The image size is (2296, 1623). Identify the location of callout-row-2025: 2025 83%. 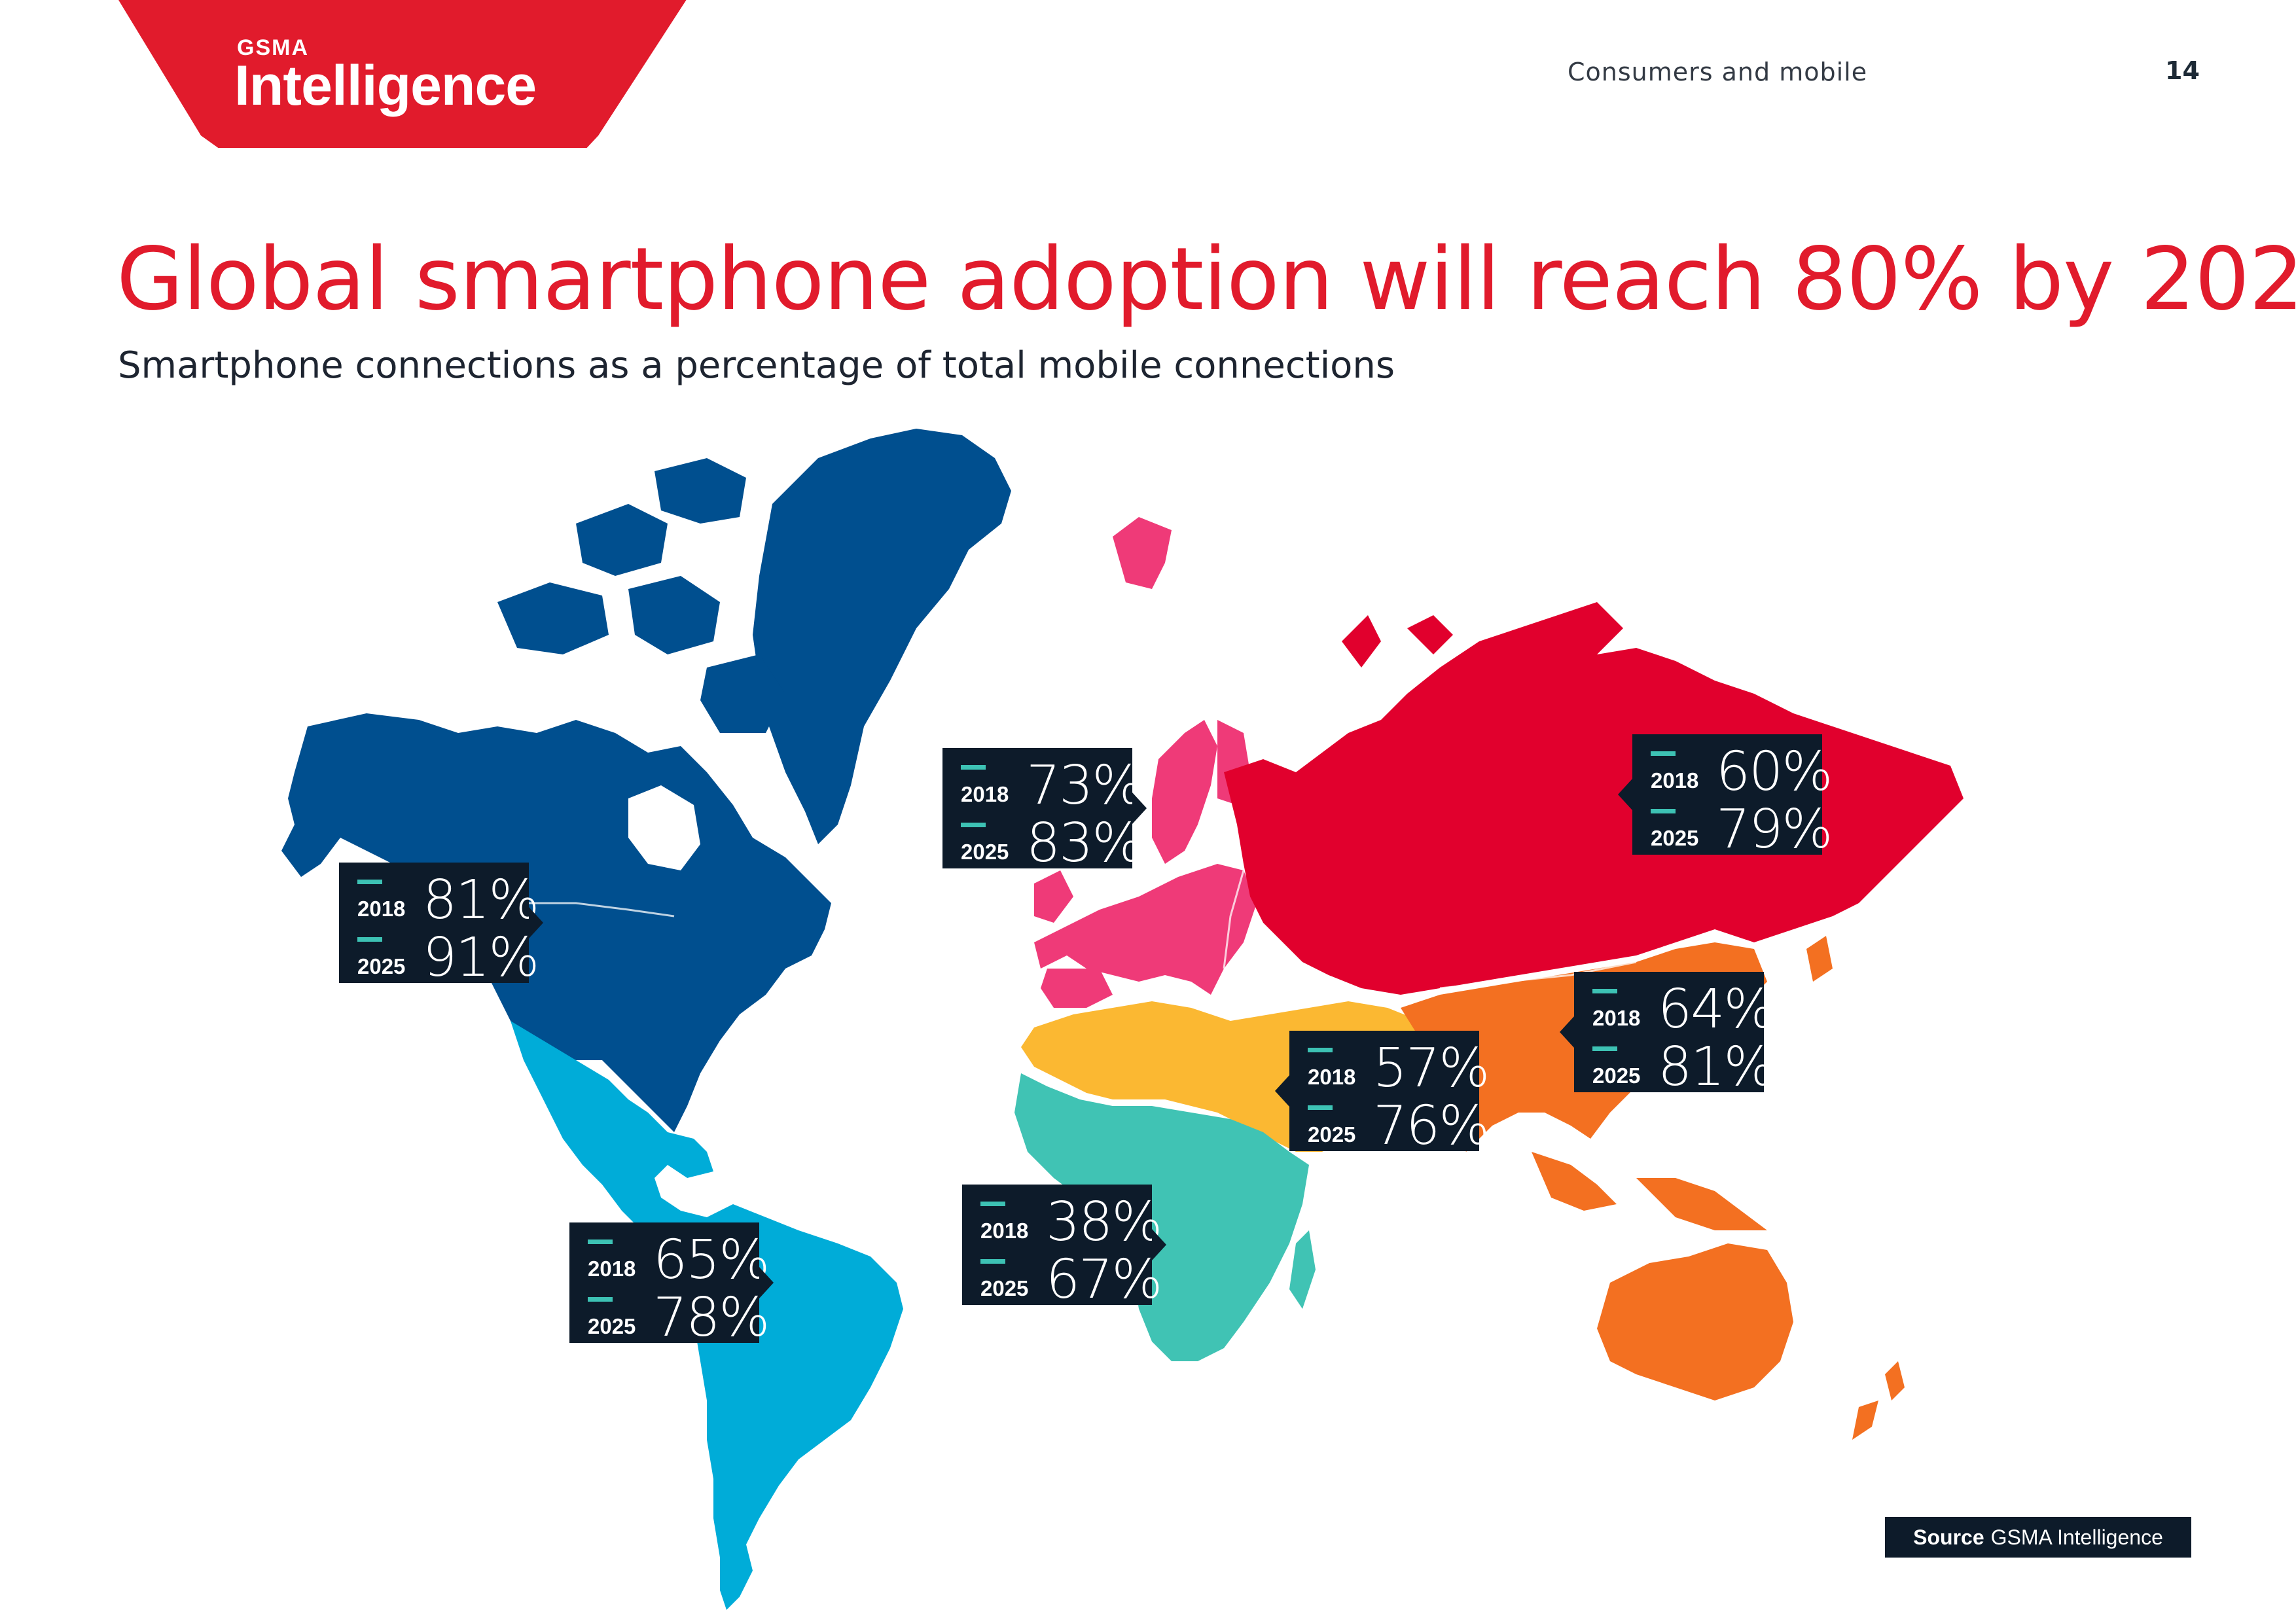
(1052, 841).